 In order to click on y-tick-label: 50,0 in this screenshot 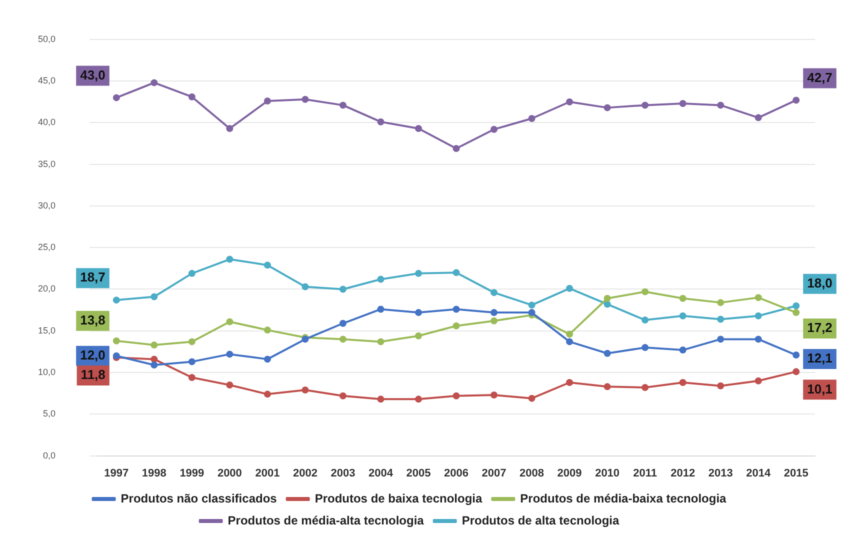, I will do `click(47, 39)`.